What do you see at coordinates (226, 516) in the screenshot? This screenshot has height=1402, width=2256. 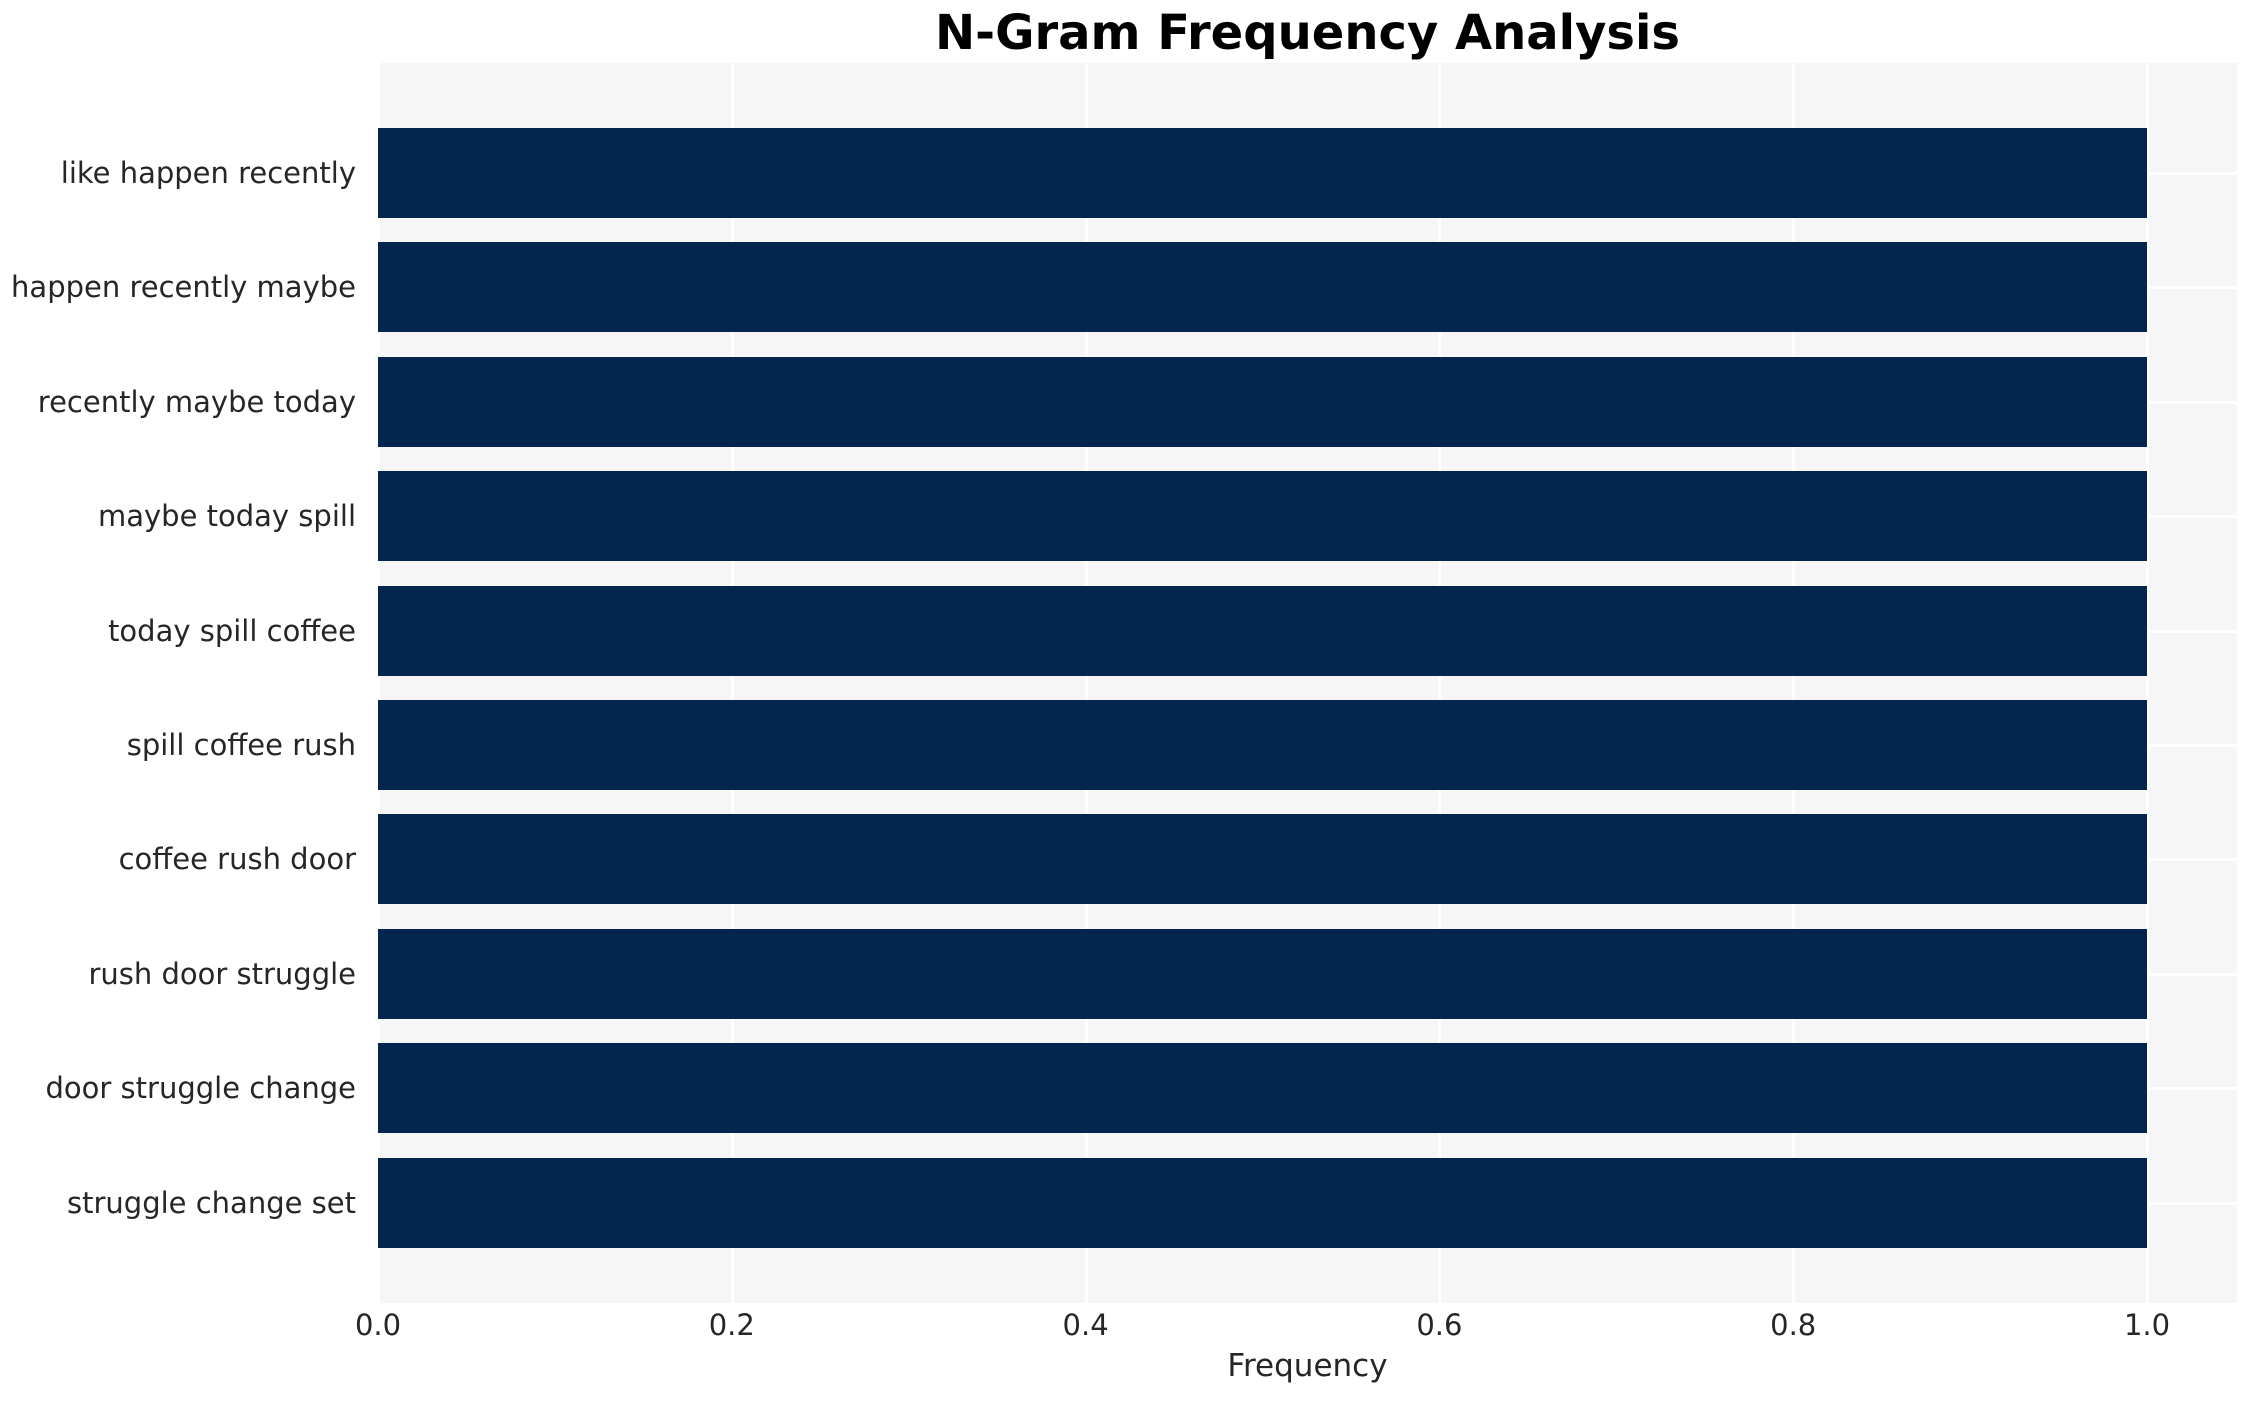 I see `y-tick-label: maybe today spill` at bounding box center [226, 516].